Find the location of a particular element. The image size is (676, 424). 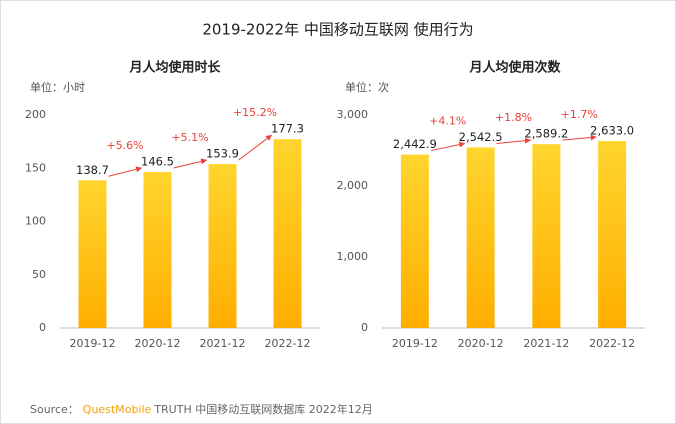

y-tick-label: 2,000 is located at coordinates (353, 185).